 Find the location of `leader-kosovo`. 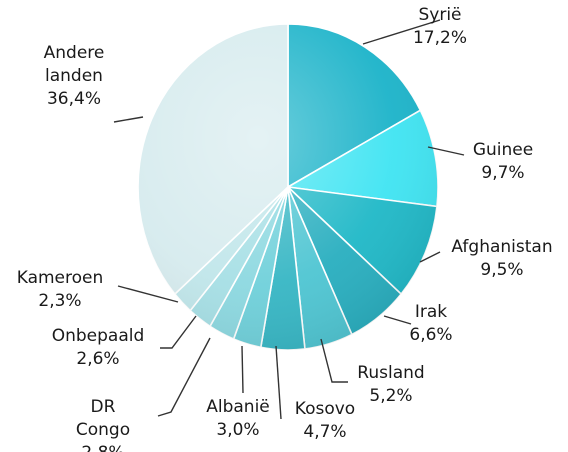

leader-kosovo is located at coordinates (278, 382).